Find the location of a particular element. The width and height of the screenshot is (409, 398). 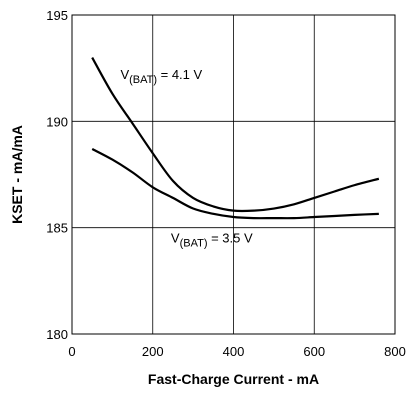

x-tick-label: 0 is located at coordinates (71, 351).